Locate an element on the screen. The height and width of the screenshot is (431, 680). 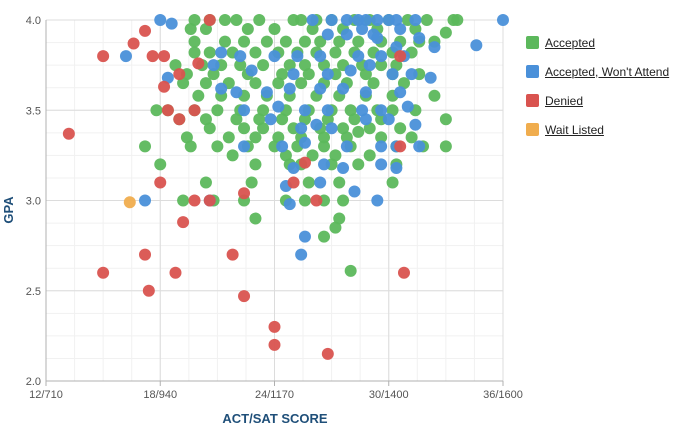
legend-item-denied: Denied is located at coordinates (597, 100).